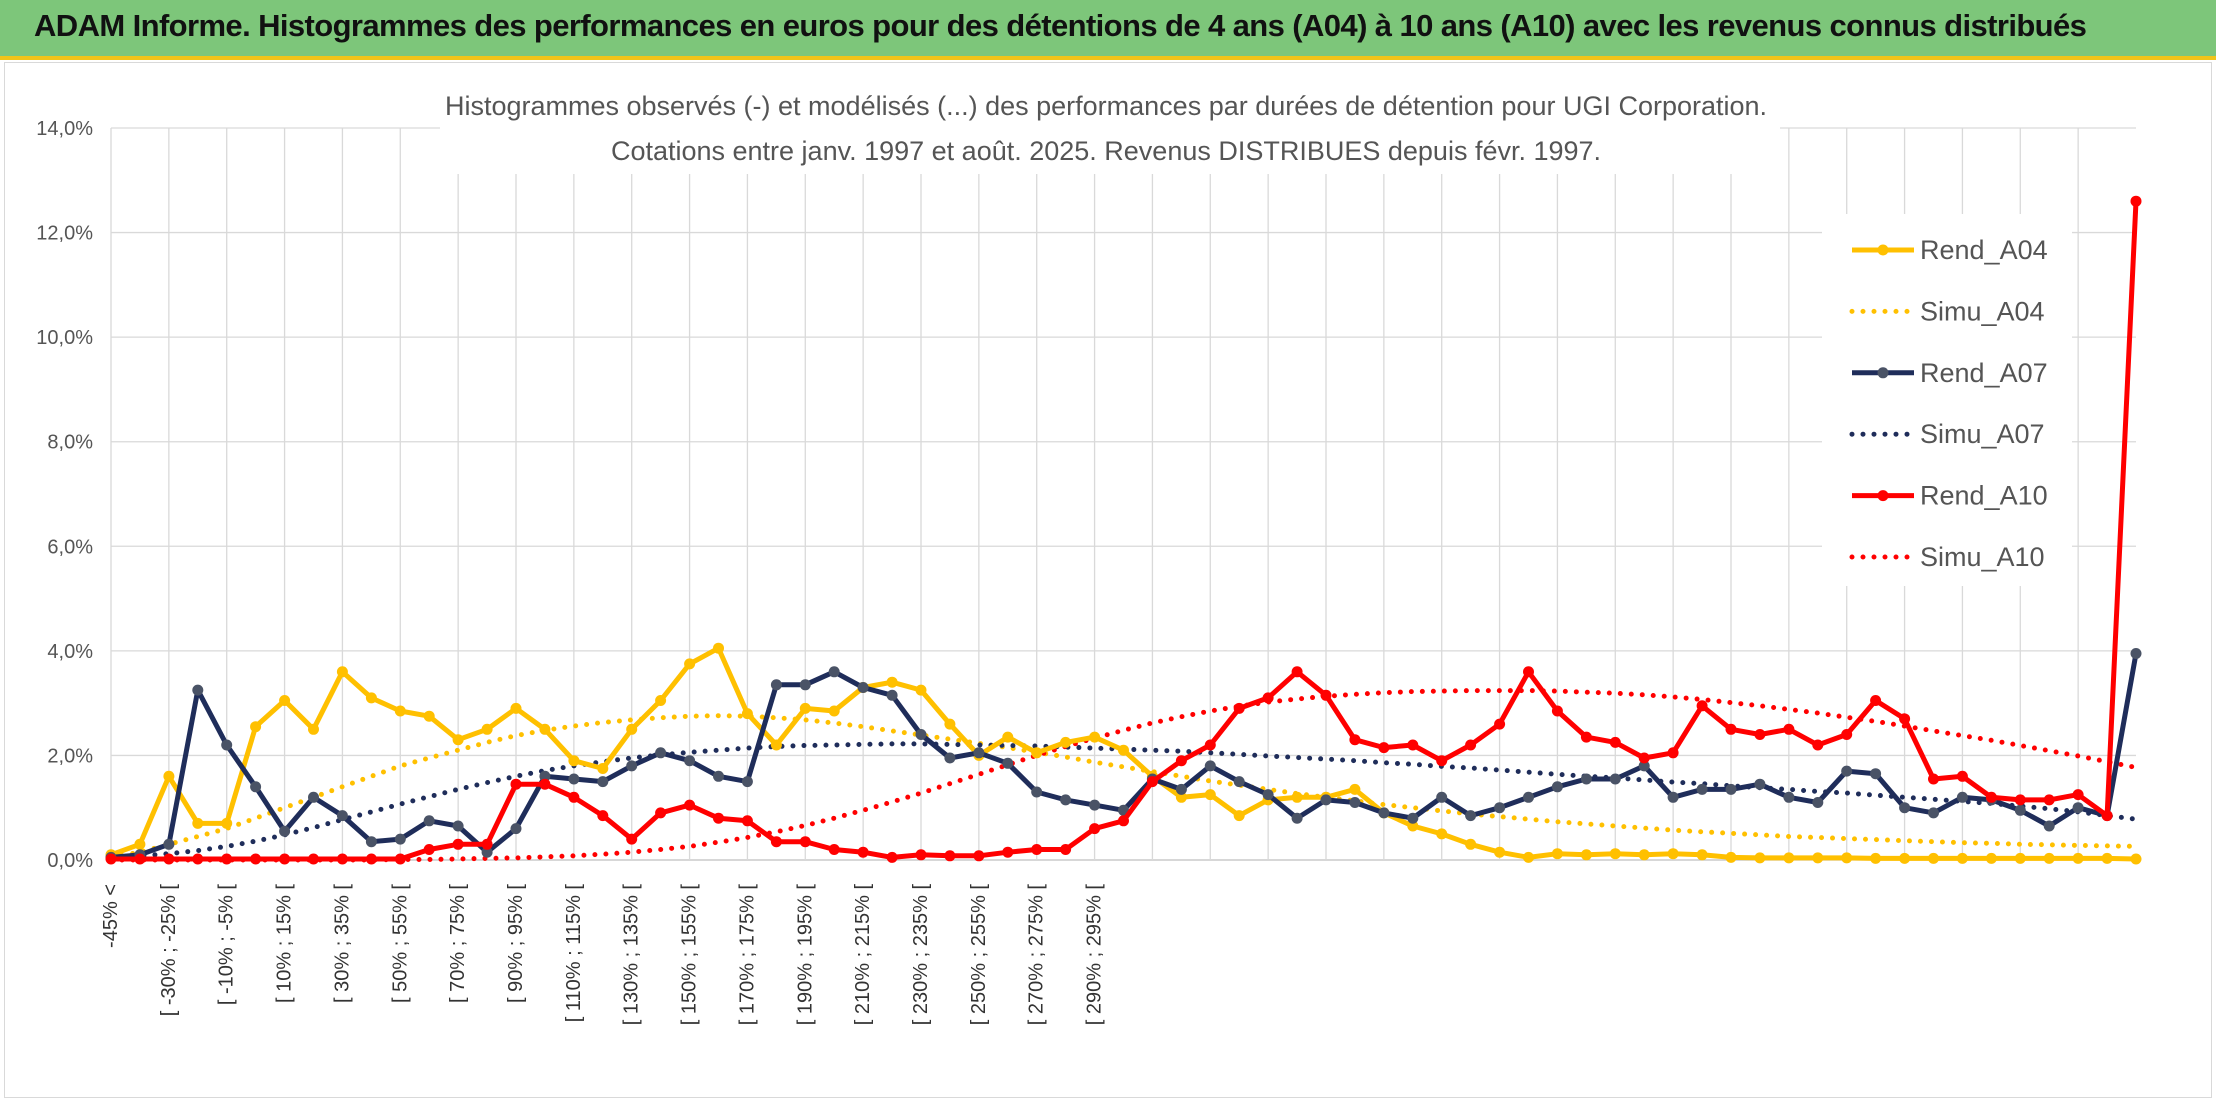  I want to click on x-tick-label-4: [ 30% ; 35% [, so click(342, 943).